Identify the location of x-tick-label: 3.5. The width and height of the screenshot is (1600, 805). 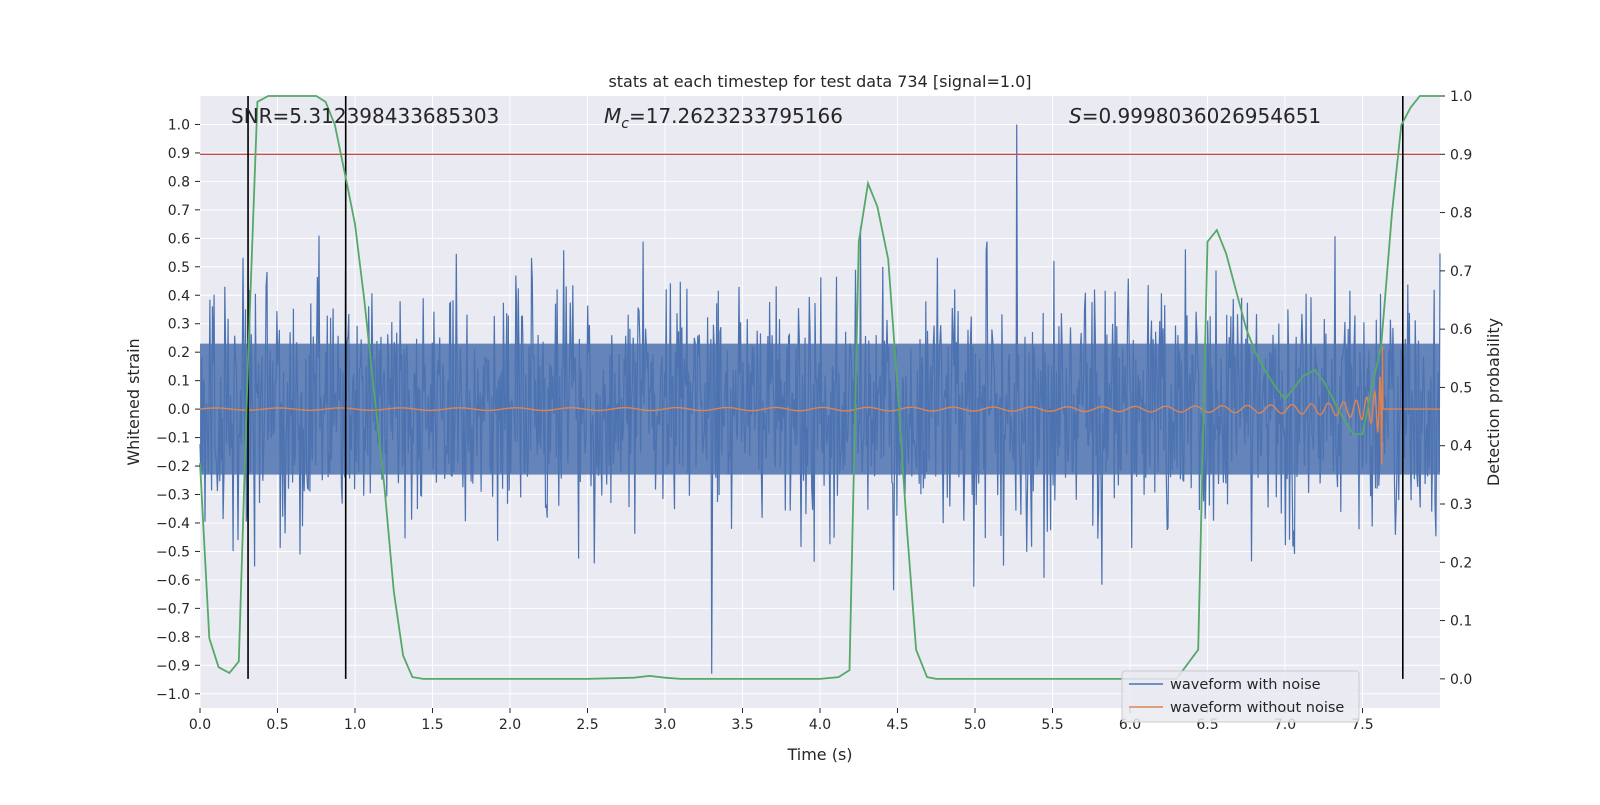
(742, 725).